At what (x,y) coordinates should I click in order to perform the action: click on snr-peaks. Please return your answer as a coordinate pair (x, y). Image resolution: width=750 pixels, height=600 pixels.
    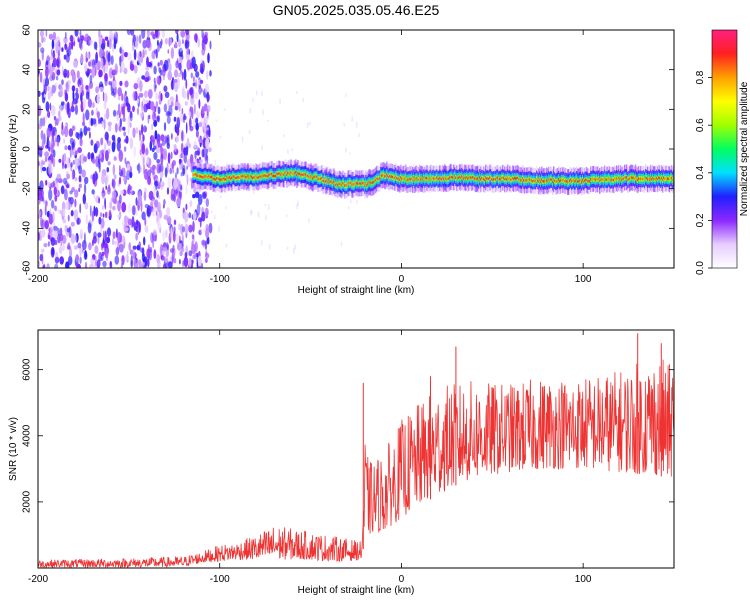
    Looking at the image, I should click on (512, 441).